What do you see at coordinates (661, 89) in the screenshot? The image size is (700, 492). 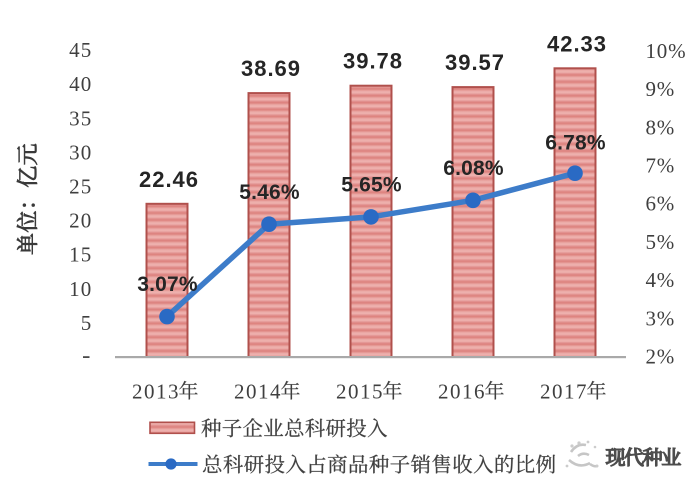 I see `svg-text: 9%` at bounding box center [661, 89].